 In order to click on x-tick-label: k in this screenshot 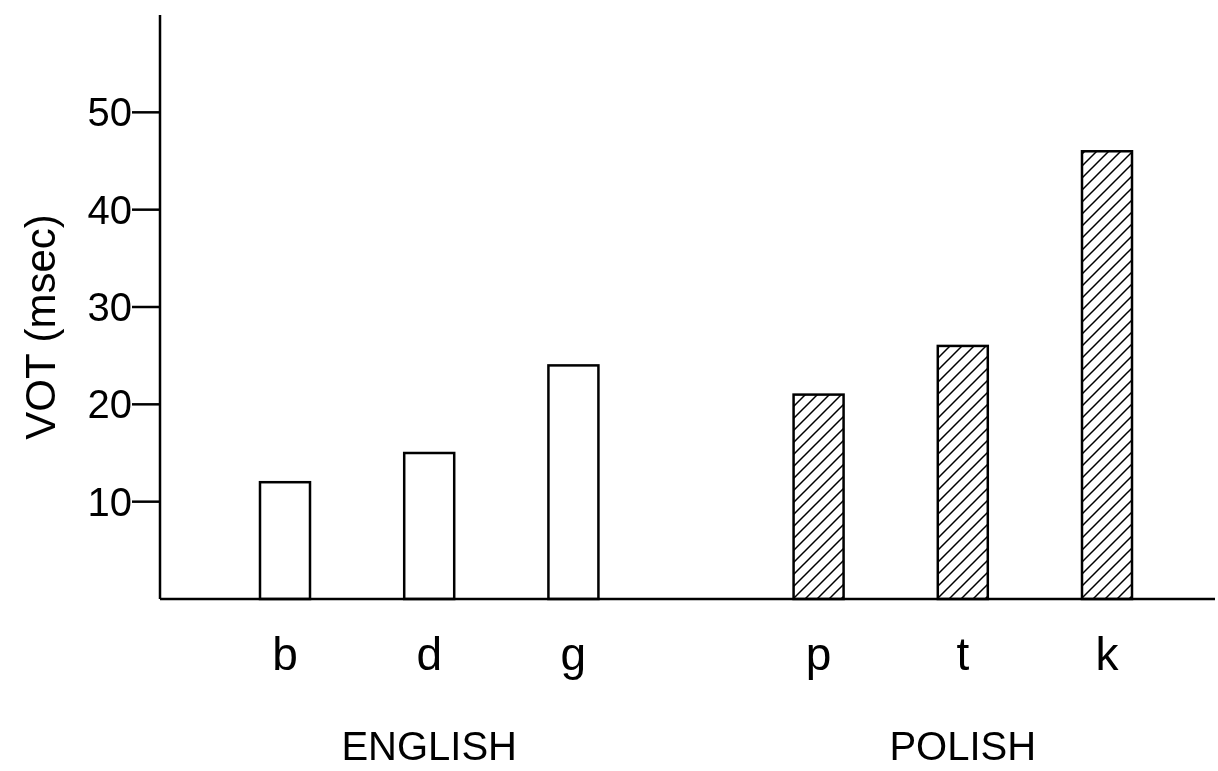, I will do `click(1107, 654)`.